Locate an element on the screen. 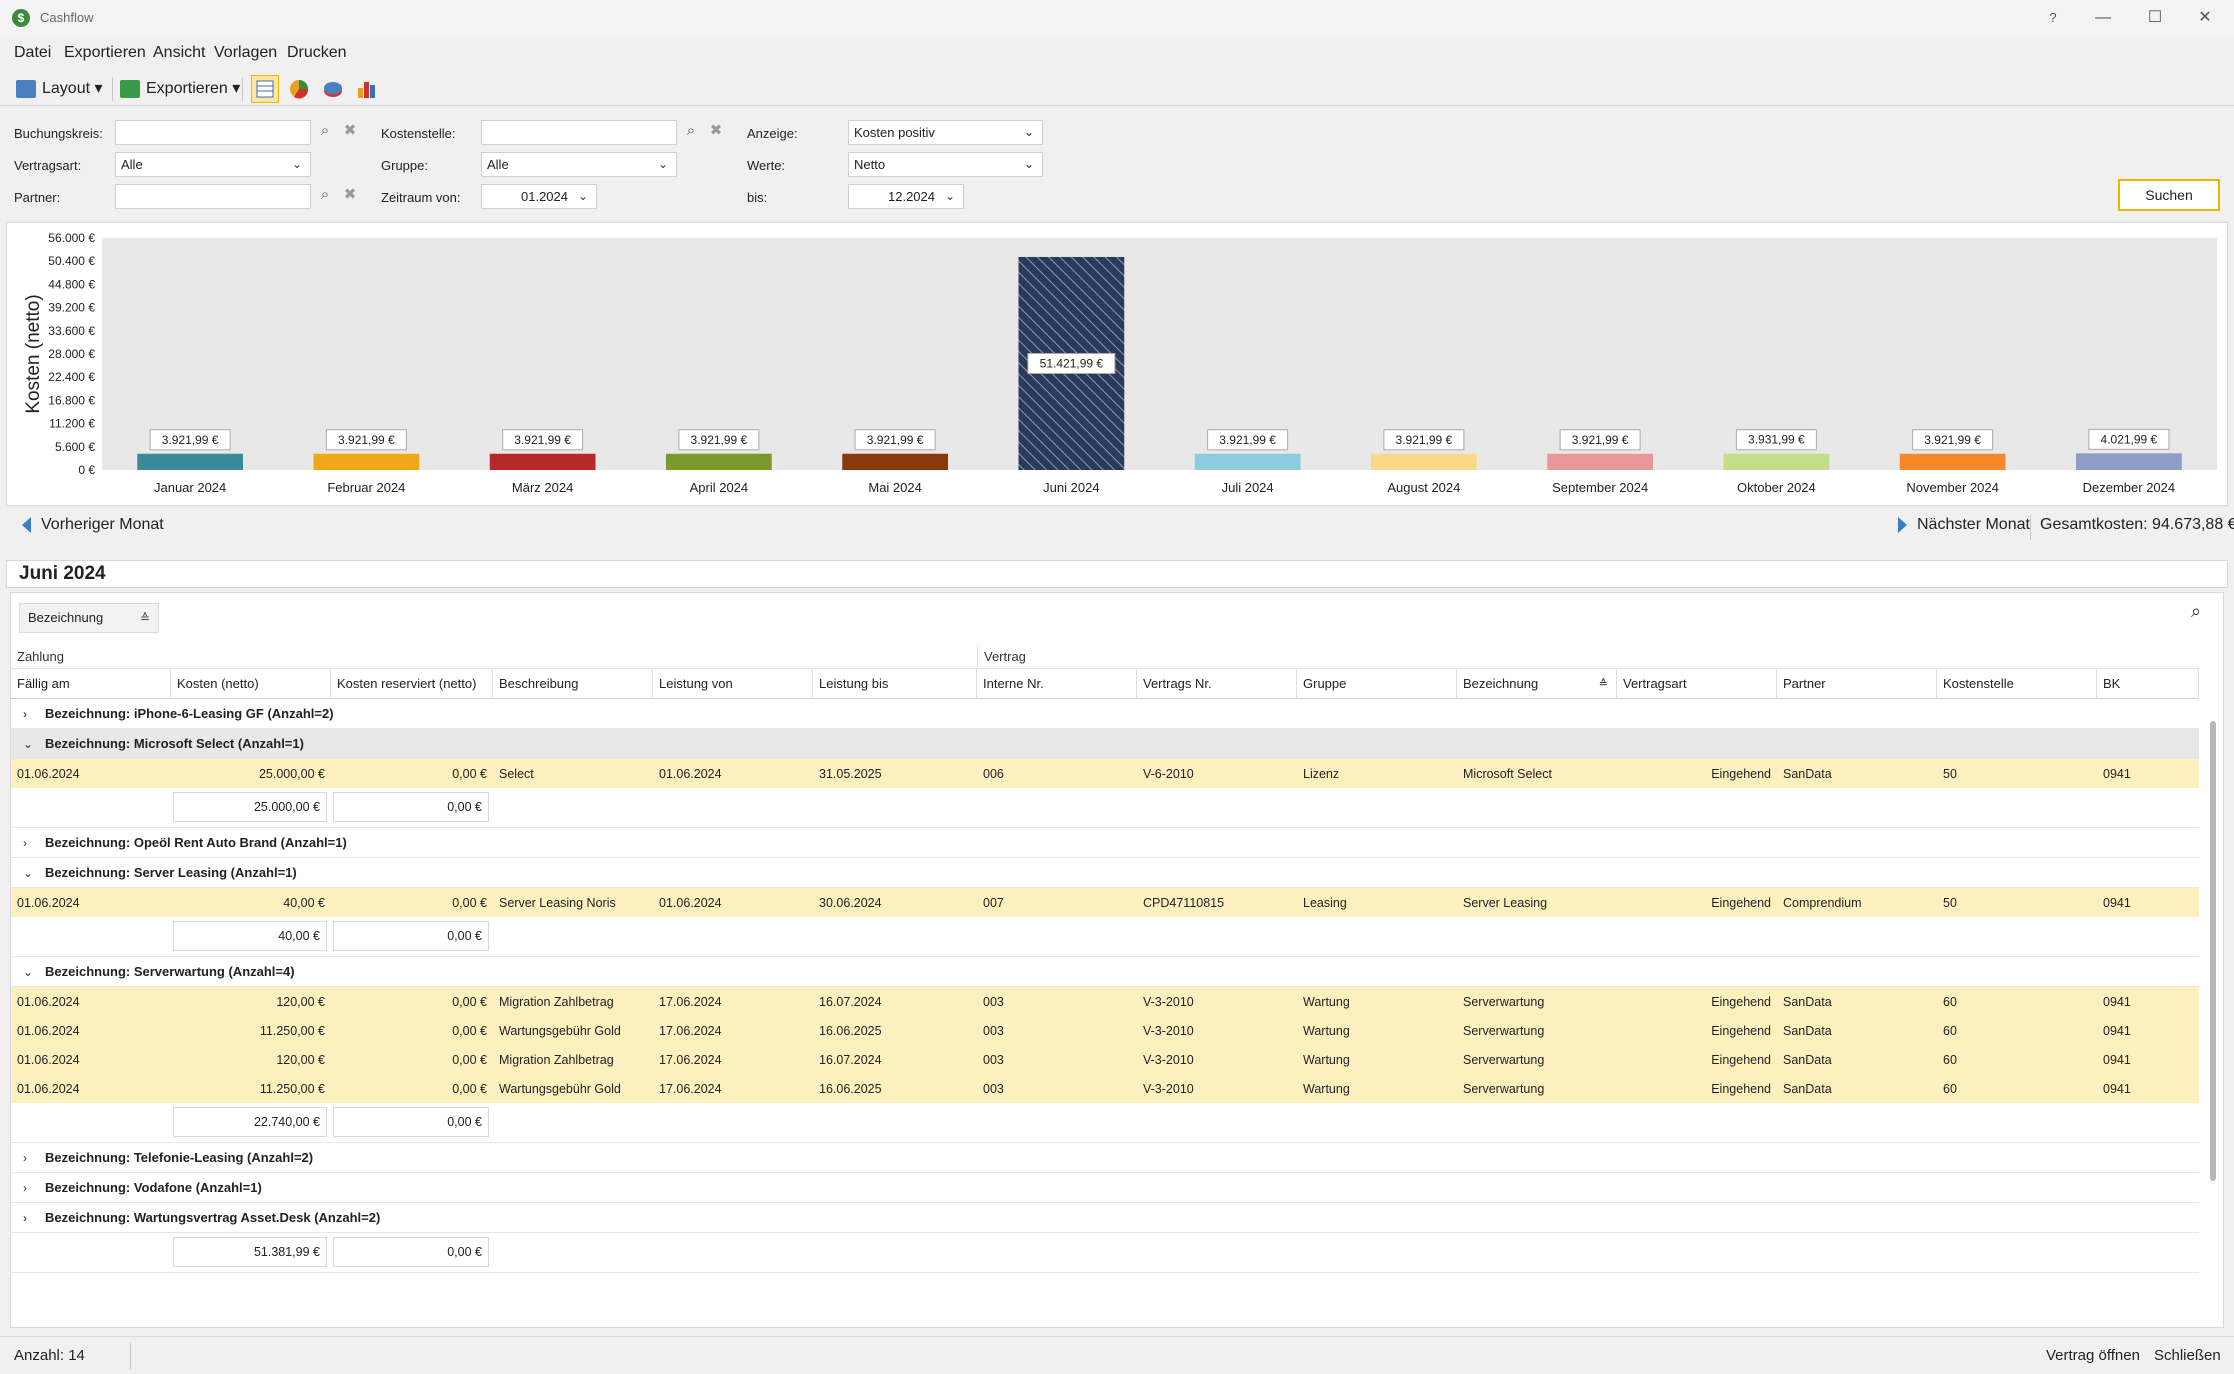 This screenshot has width=2234, height=1374. group-label: Bezeichnung: Server Leasing (Anzahl=1) is located at coordinates (171, 872).